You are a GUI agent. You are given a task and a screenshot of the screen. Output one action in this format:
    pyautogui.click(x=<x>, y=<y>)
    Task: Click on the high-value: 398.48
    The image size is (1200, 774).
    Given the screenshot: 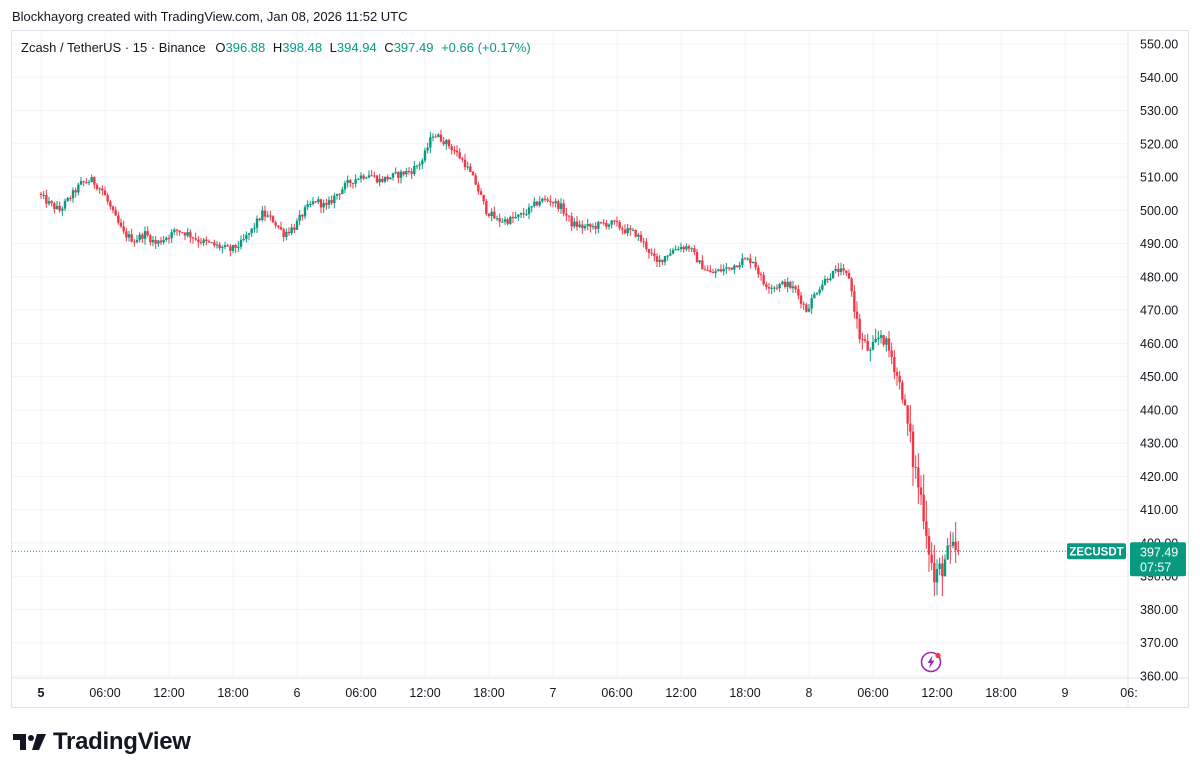 What is the action you would take?
    pyautogui.click(x=302, y=47)
    